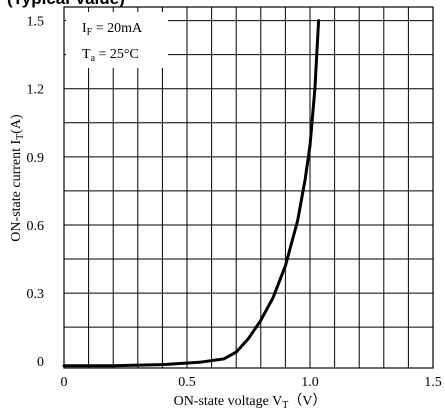 The width and height of the screenshot is (445, 411). Describe the element at coordinates (117, 40) in the screenshot. I see `annotation-box` at that location.